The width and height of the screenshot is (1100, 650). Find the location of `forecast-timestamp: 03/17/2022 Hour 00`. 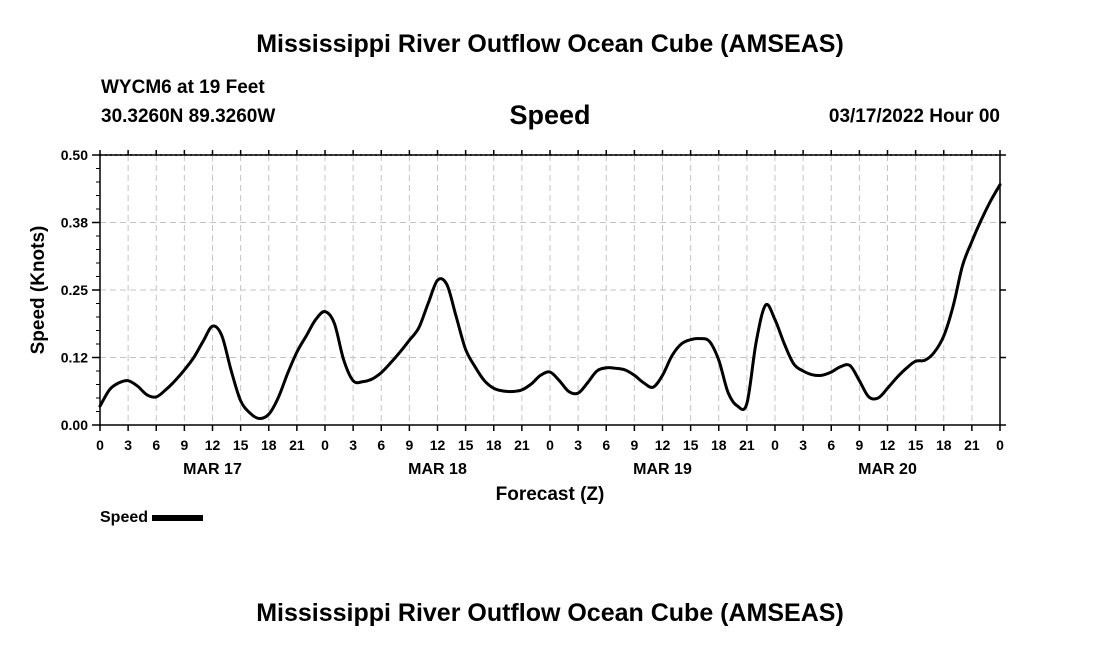

forecast-timestamp: 03/17/2022 Hour 00 is located at coordinates (914, 116).